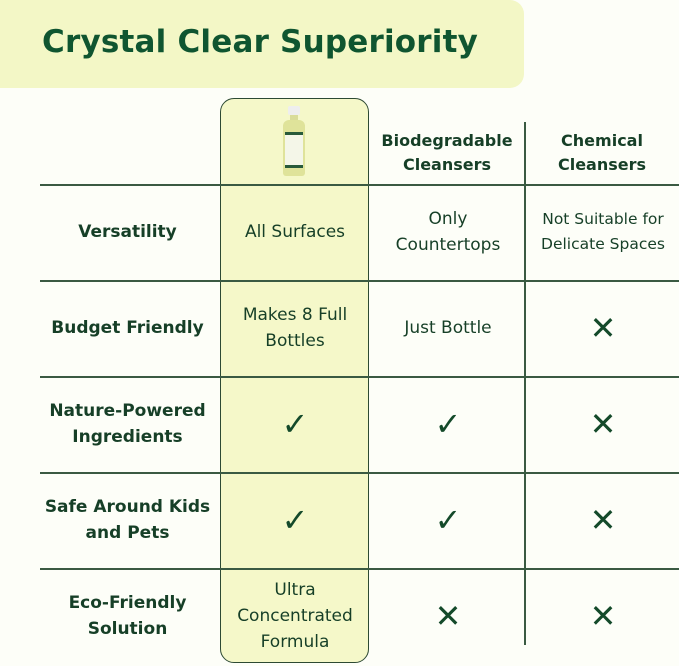 The width and height of the screenshot is (679, 666). What do you see at coordinates (295, 232) in the screenshot?
I see `cell-value: All Surfaces` at bounding box center [295, 232].